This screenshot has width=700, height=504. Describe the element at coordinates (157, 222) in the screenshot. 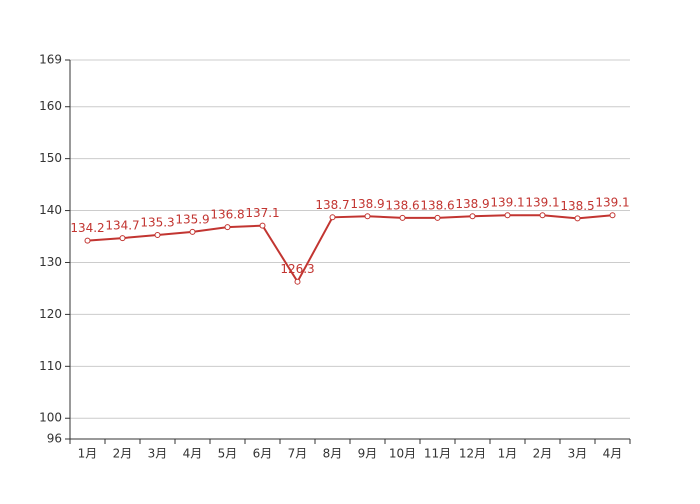

I see `data-label: 135.3` at that location.